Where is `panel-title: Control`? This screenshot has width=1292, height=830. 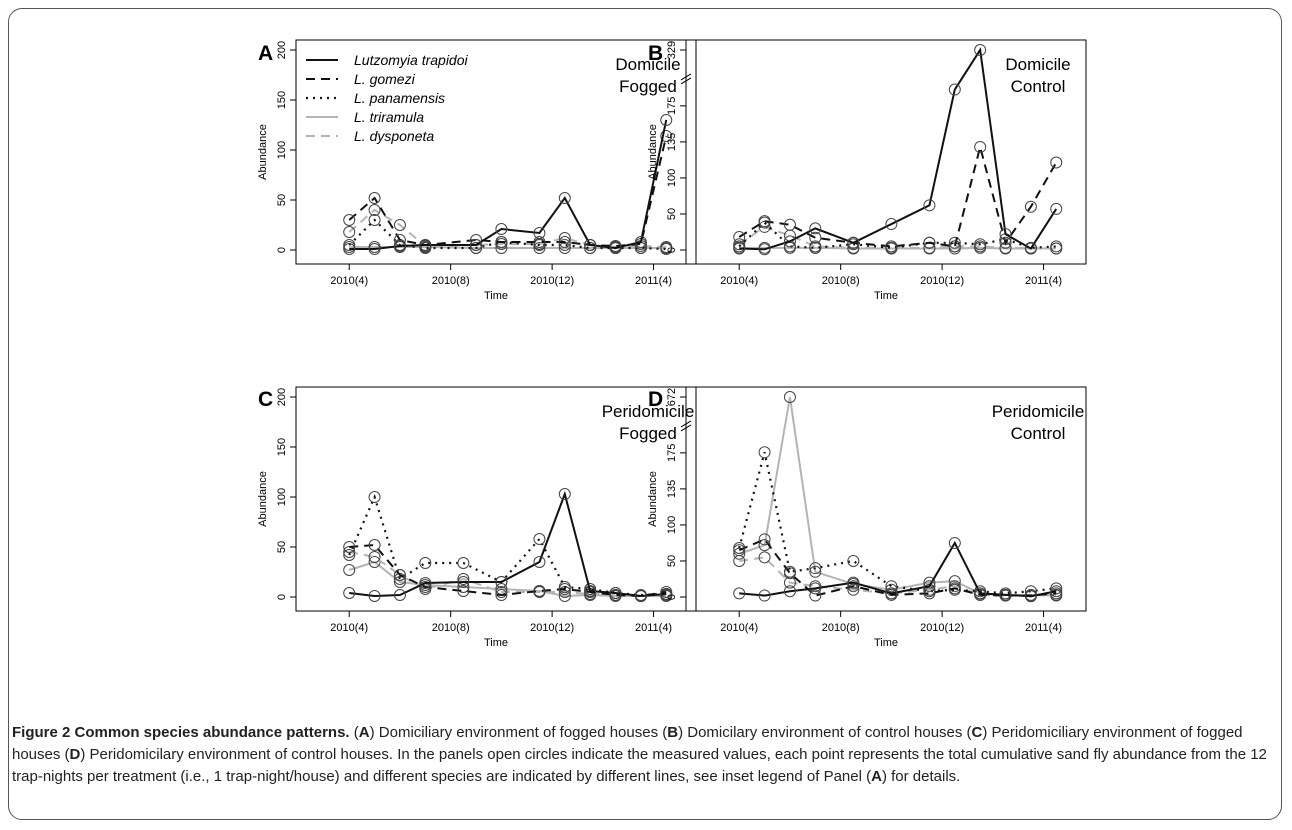
panel-title: Control is located at coordinates (1038, 433).